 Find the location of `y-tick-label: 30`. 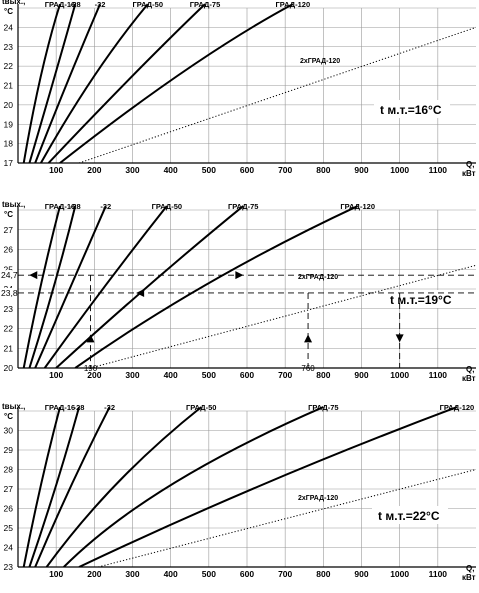

y-tick-label: 30 is located at coordinates (9, 431).